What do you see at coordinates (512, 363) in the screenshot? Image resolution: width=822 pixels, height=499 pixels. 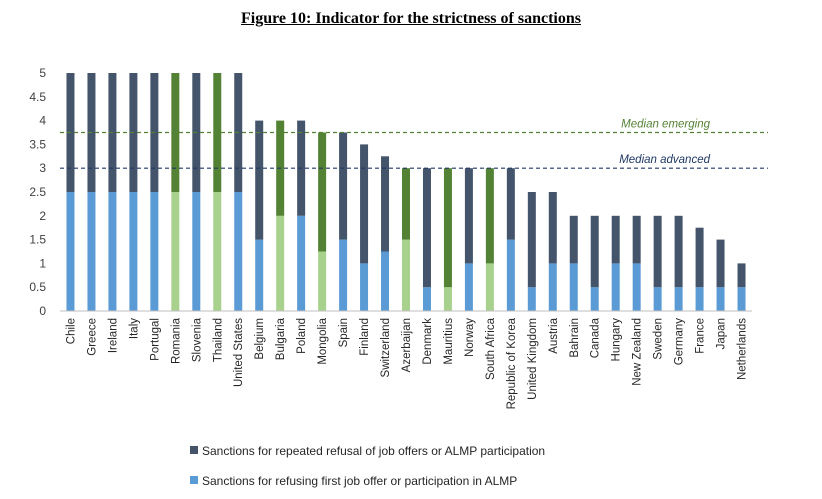 I see `x-tick-label: Republic of Korea` at bounding box center [512, 363].